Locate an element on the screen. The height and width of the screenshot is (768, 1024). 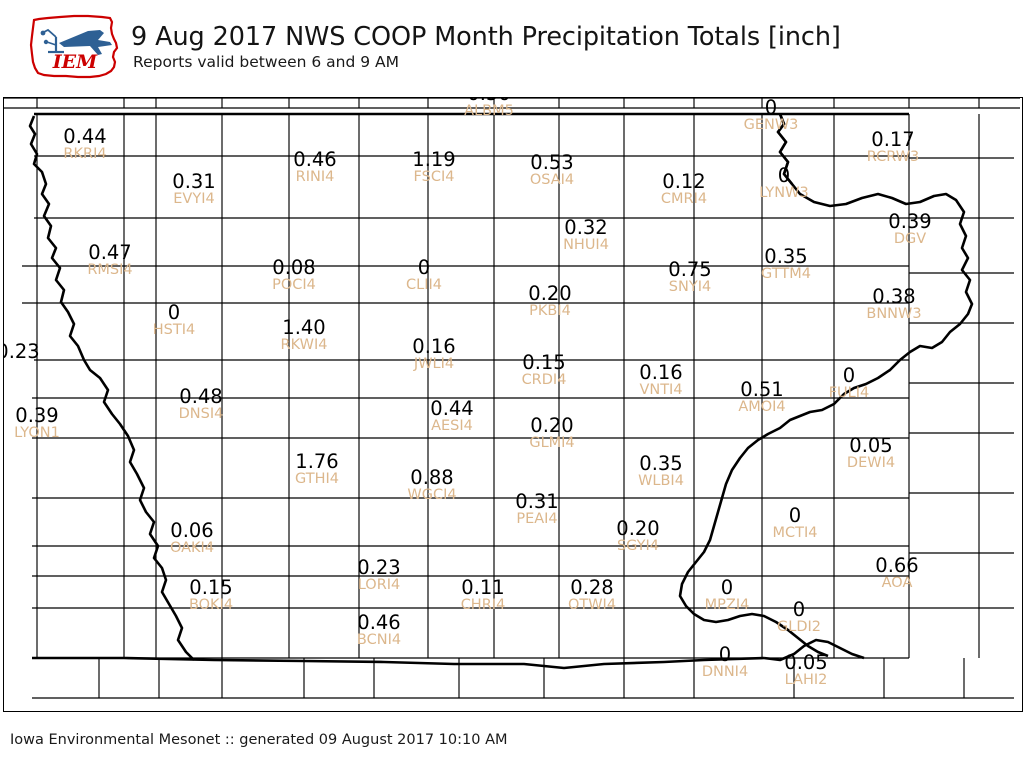
anemometer-cup is located at coordinates (43, 33).